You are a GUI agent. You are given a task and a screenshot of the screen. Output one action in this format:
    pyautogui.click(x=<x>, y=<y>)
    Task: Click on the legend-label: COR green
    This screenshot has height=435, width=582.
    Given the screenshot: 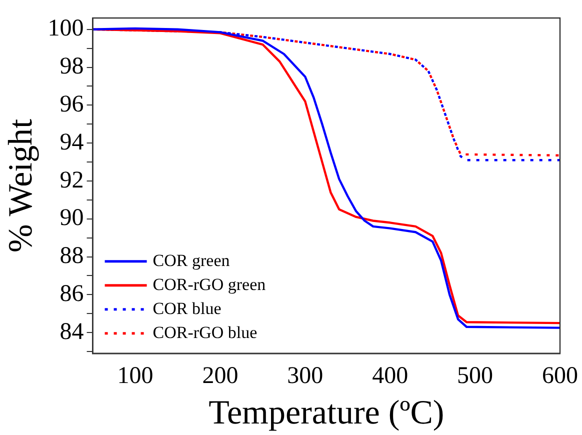 What is the action you would take?
    pyautogui.click(x=191, y=260)
    